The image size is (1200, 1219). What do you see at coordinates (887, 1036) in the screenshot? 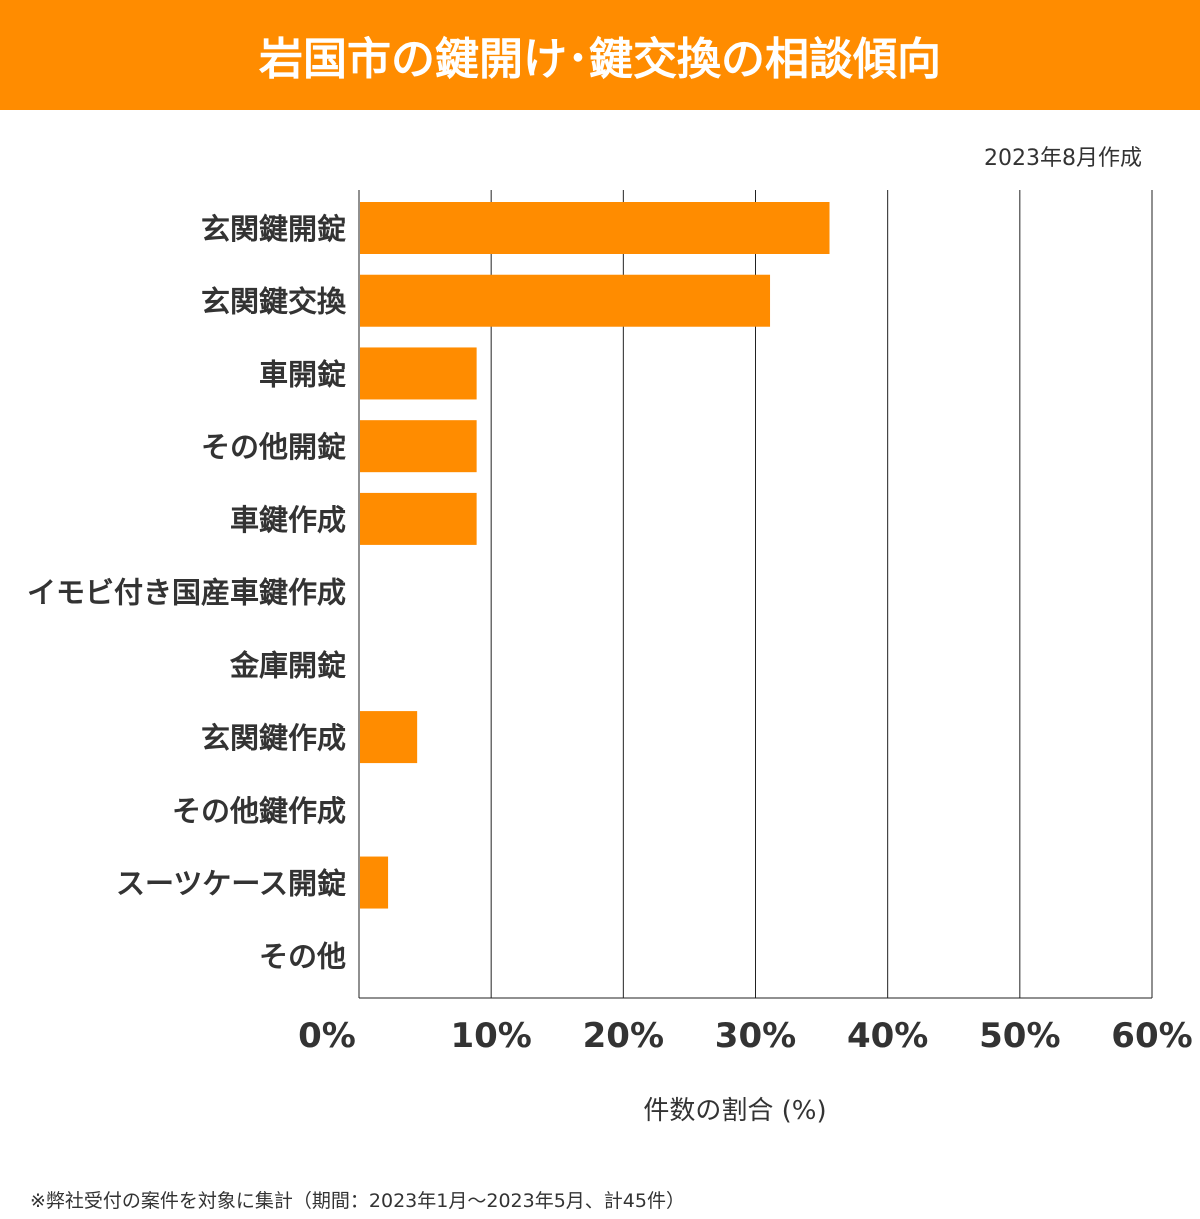
I see `x-tick-label: 40%` at bounding box center [887, 1036].